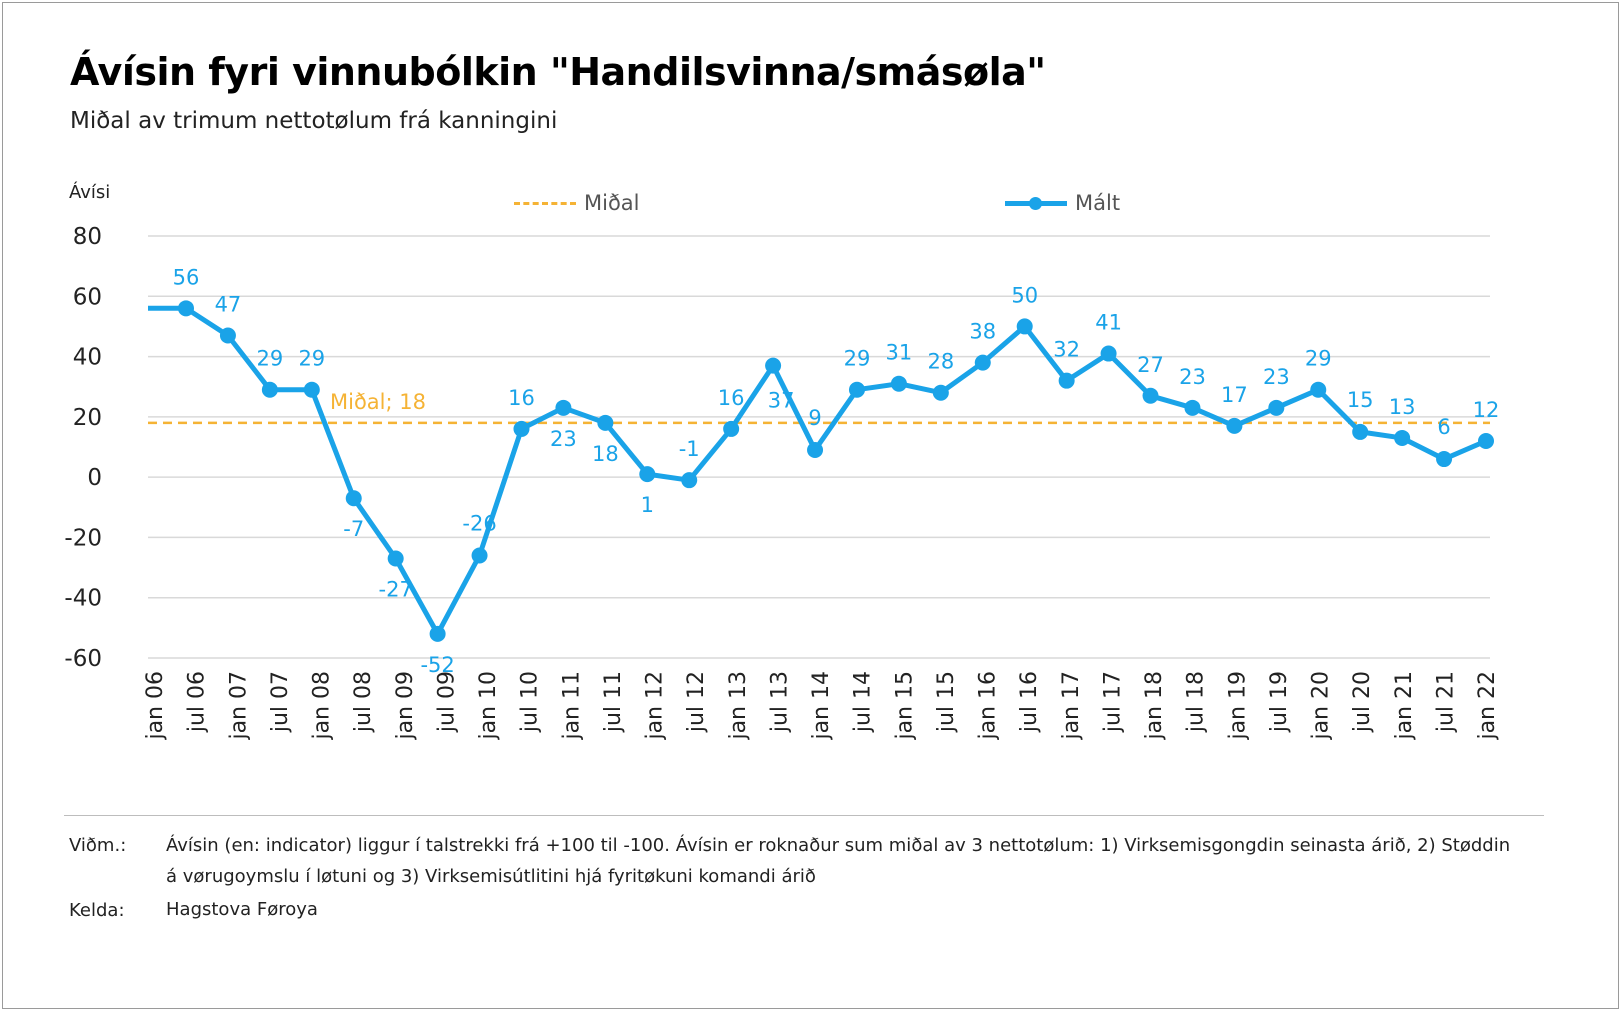 The image size is (1623, 1013). Describe the element at coordinates (1237, 706) in the screenshot. I see `x-tick-label: jan 19` at that location.